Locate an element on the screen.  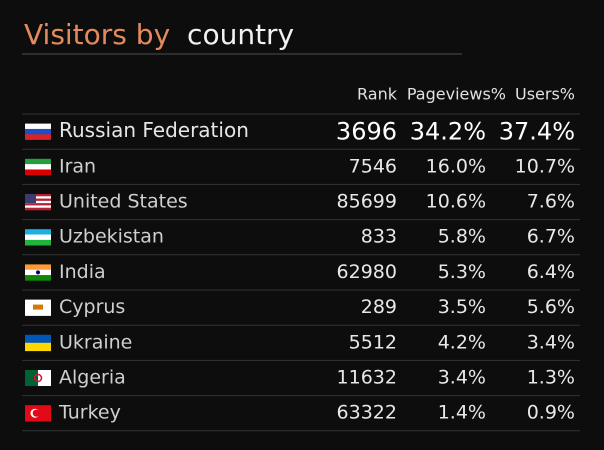
cell-value: 7.6% is located at coordinates (551, 202).